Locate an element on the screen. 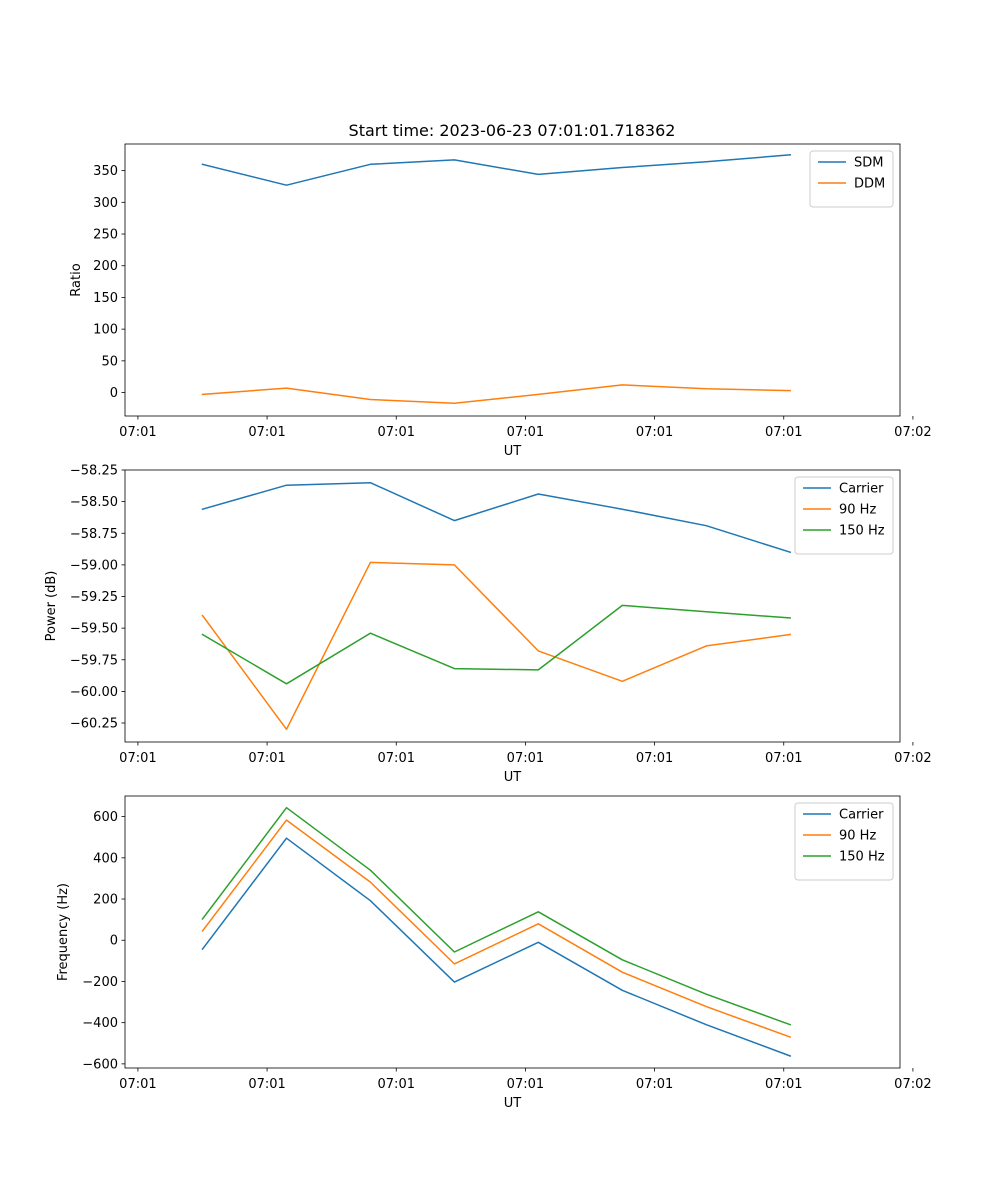 Image resolution: width=1000 pixels, height=1200 pixels. legend-label: DDM is located at coordinates (869, 184).